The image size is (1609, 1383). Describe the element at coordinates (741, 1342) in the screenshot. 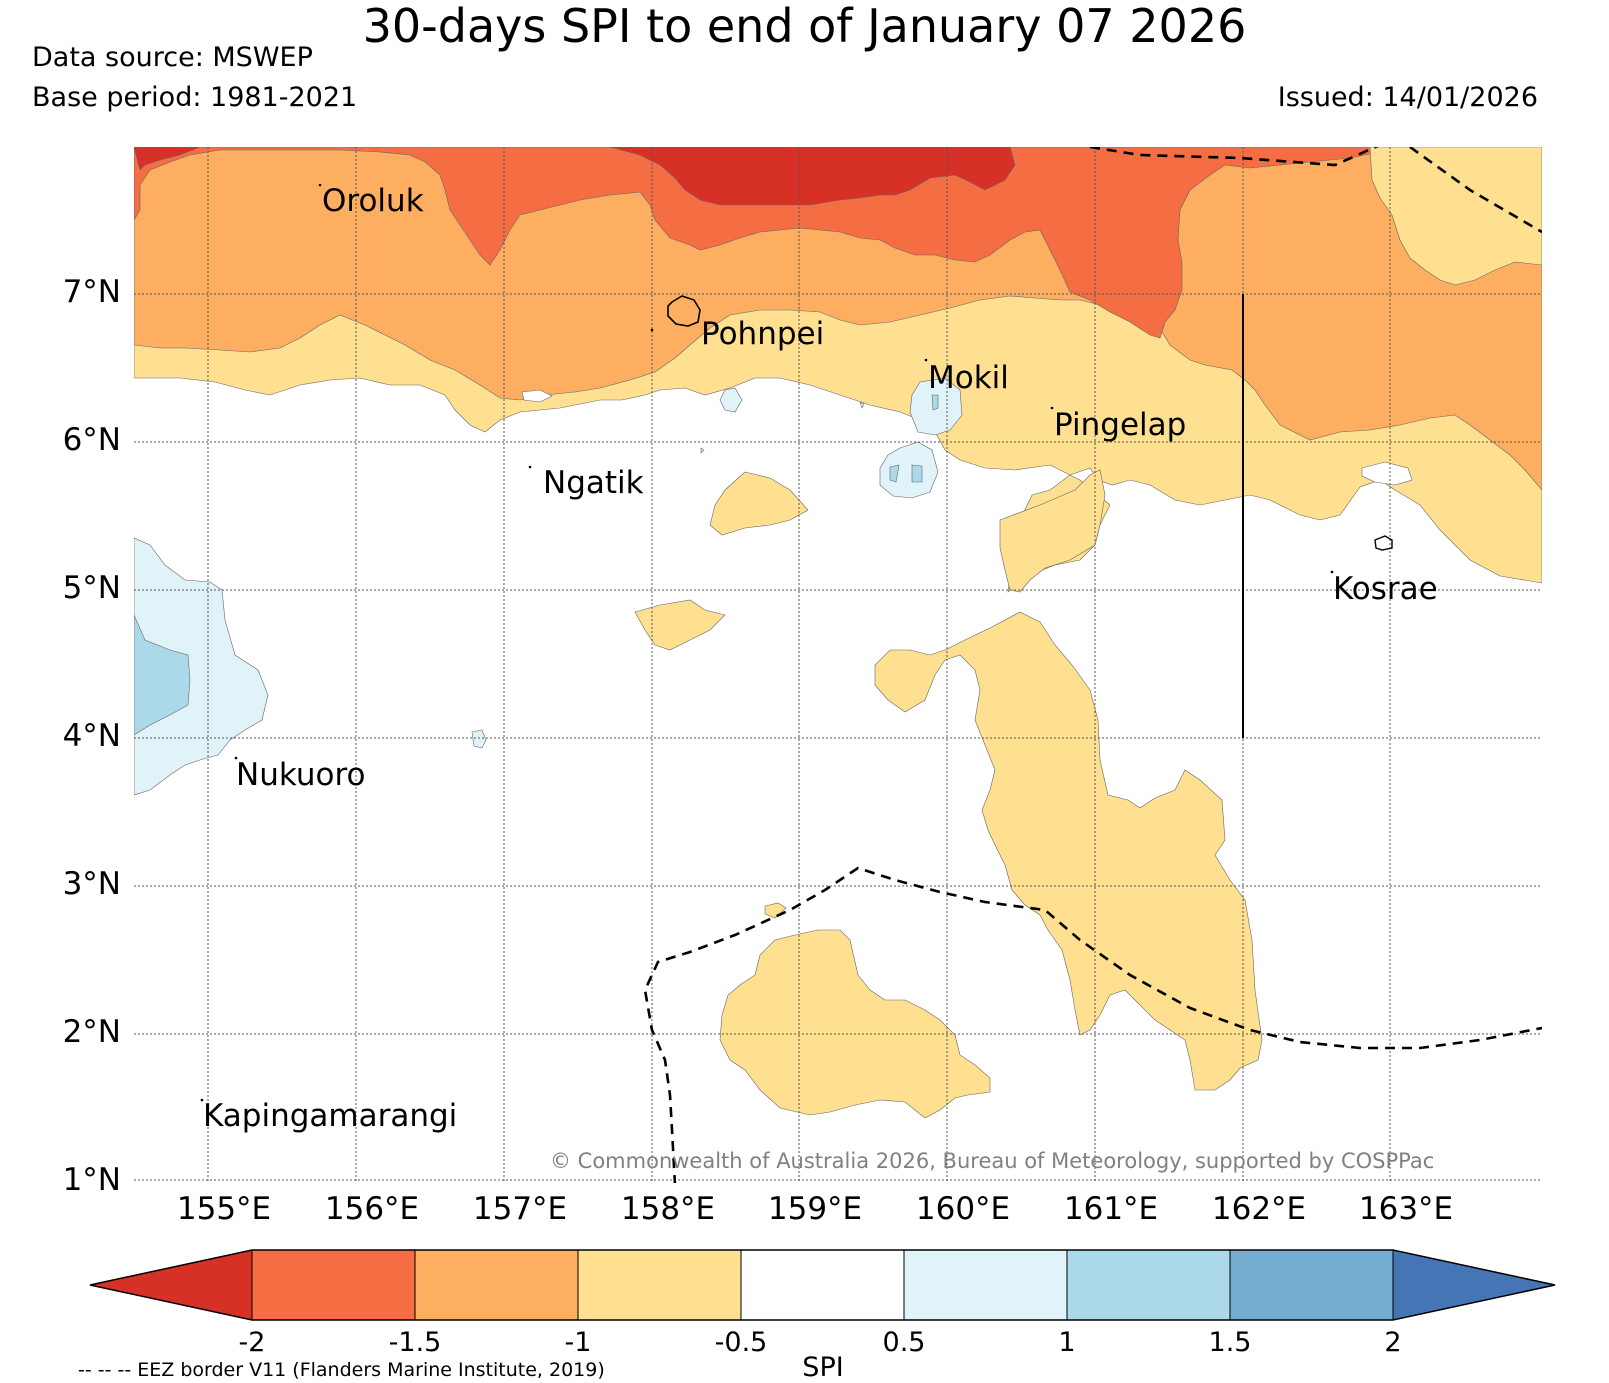

I see `colorbar-tick: -0.5` at that location.